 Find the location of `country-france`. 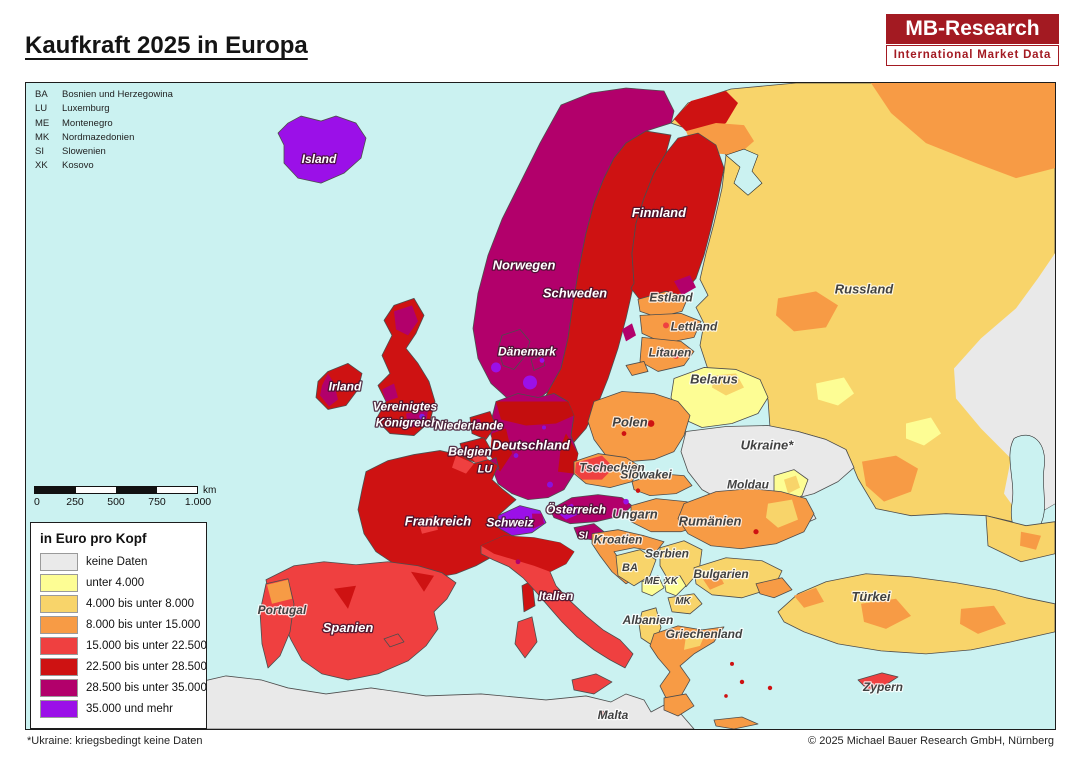

country-france is located at coordinates (437, 514).